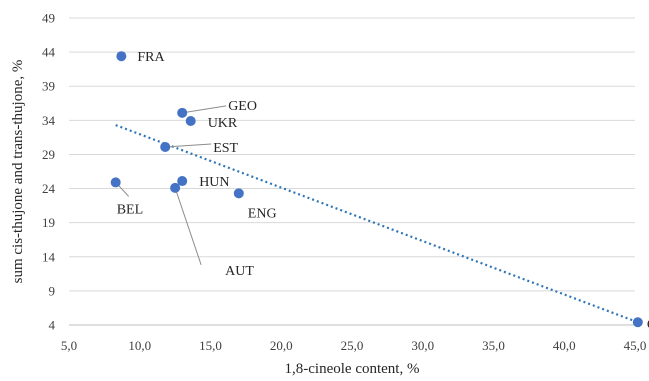 This screenshot has height=381, width=649. Describe the element at coordinates (48, 86) in the screenshot. I see `y-tick-label: 39` at that location.